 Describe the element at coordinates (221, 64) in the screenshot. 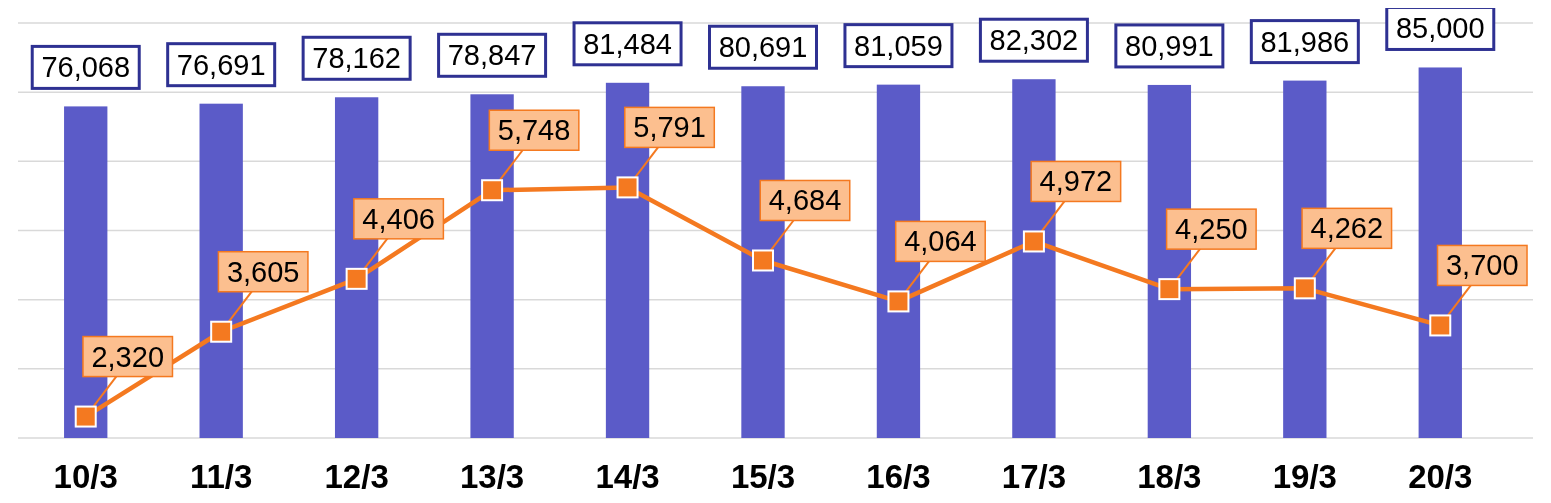

I see `data-label: 76,691` at that location.